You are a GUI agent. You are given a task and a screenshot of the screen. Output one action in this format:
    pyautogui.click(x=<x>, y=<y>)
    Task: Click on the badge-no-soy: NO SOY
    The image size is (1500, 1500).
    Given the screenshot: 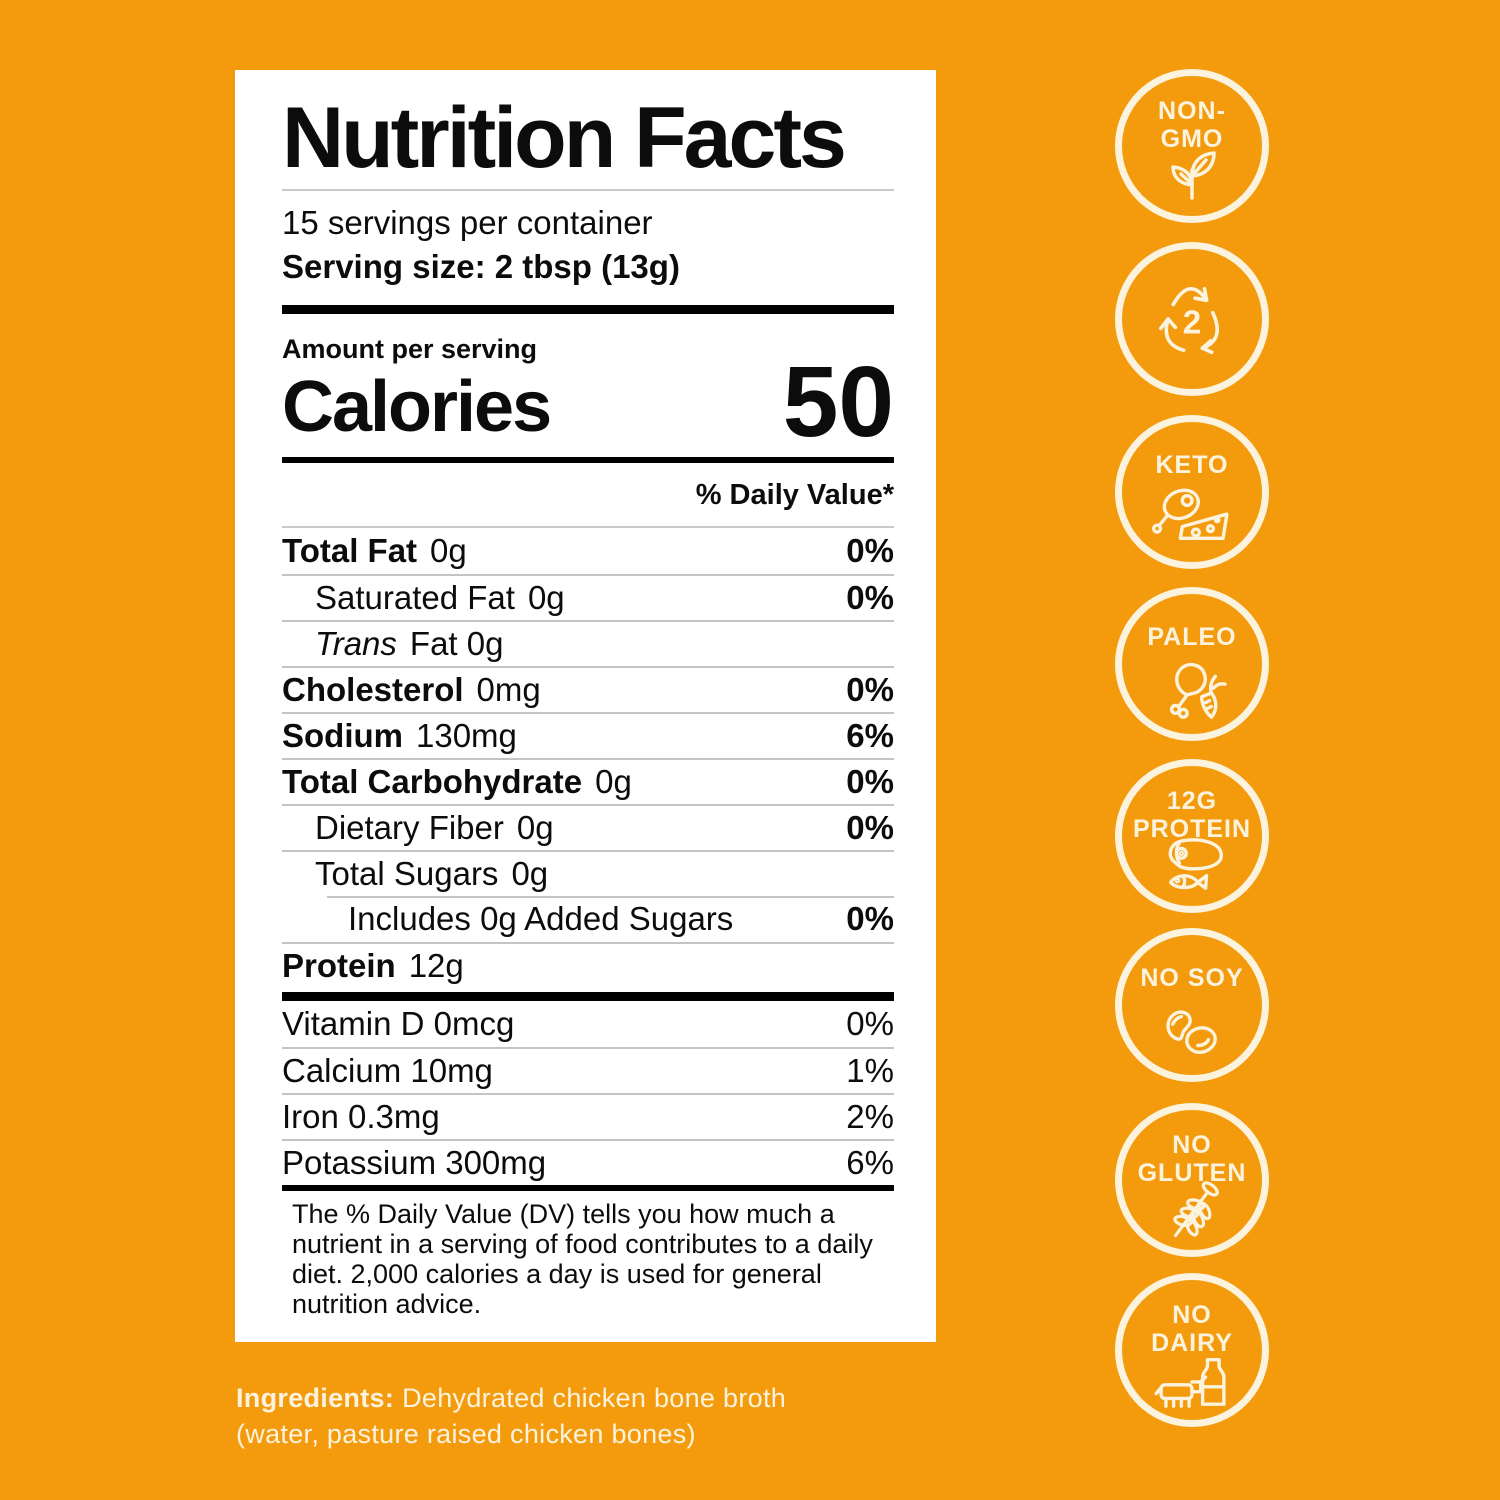 What is the action you would take?
    pyautogui.click(x=1192, y=1005)
    